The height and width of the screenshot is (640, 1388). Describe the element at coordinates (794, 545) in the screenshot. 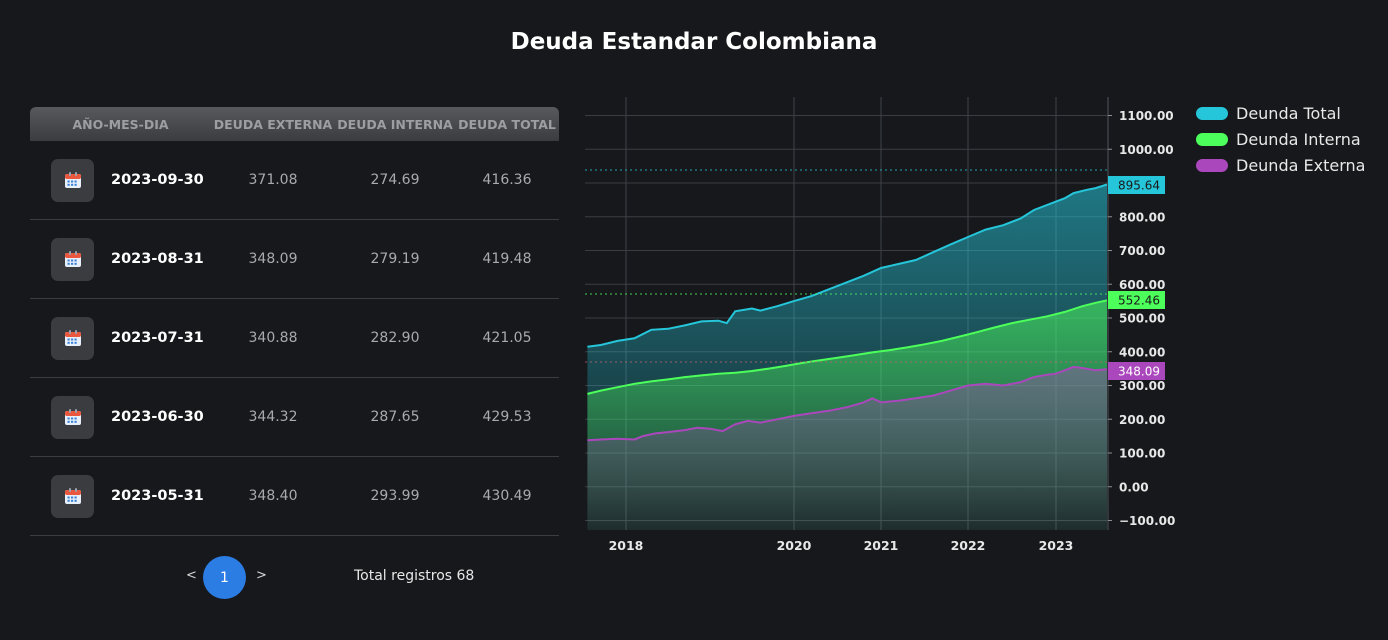

I see `x-tick-label: 2020` at that location.